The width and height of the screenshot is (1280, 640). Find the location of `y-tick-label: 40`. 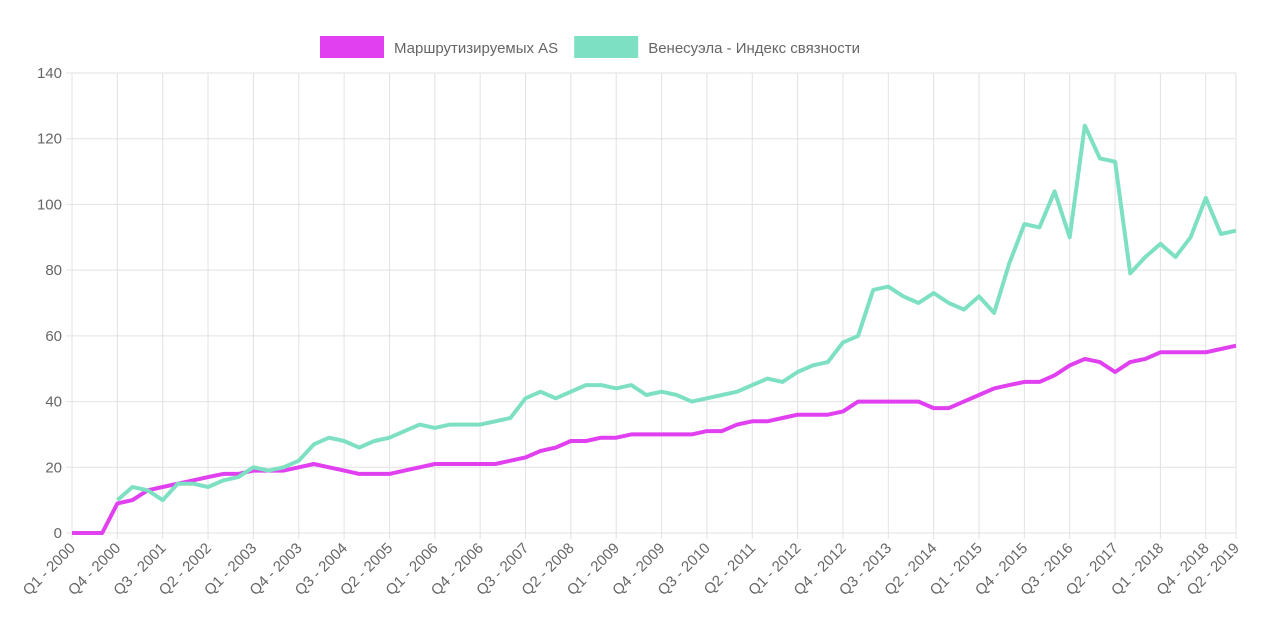

y-tick-label: 40 is located at coordinates (53, 402).